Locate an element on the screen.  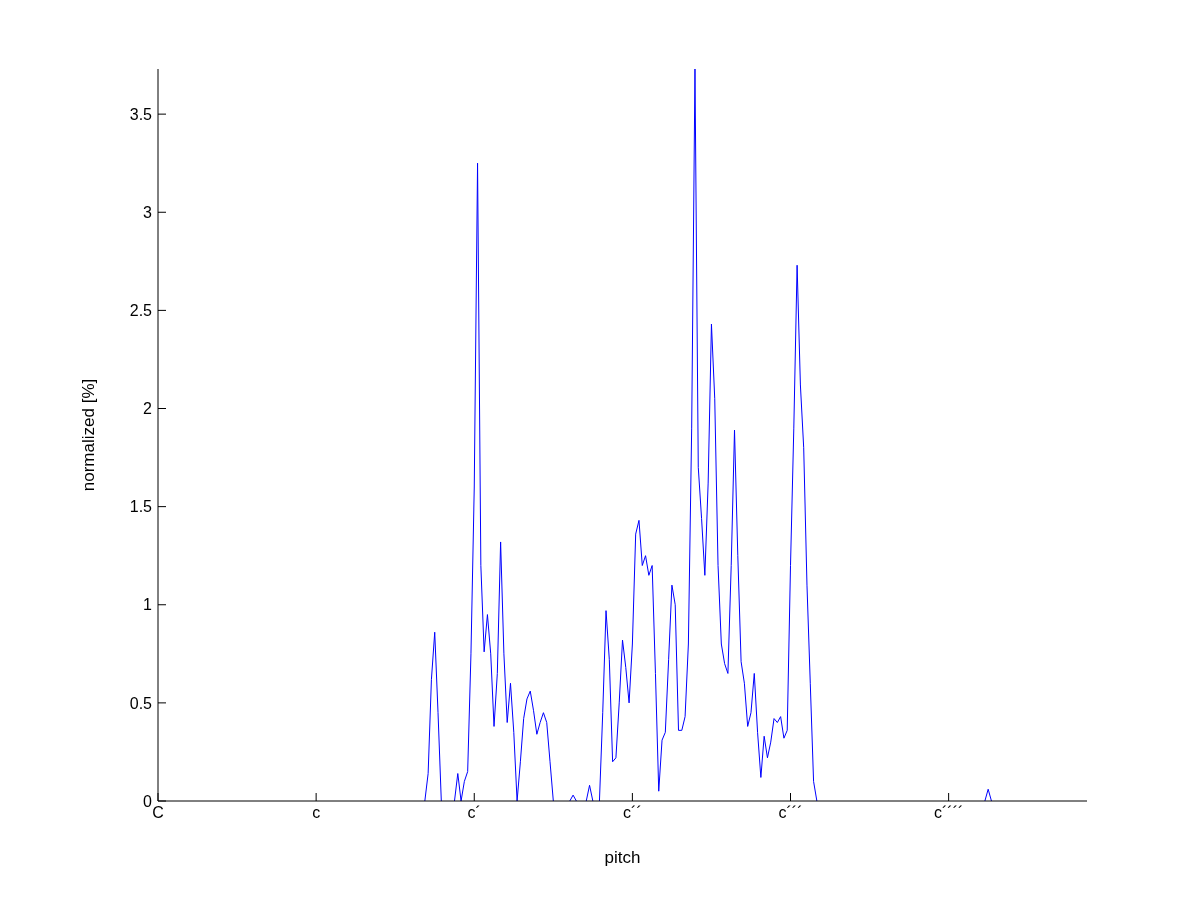
y-axis-title: normalized [%] is located at coordinates (89, 435).